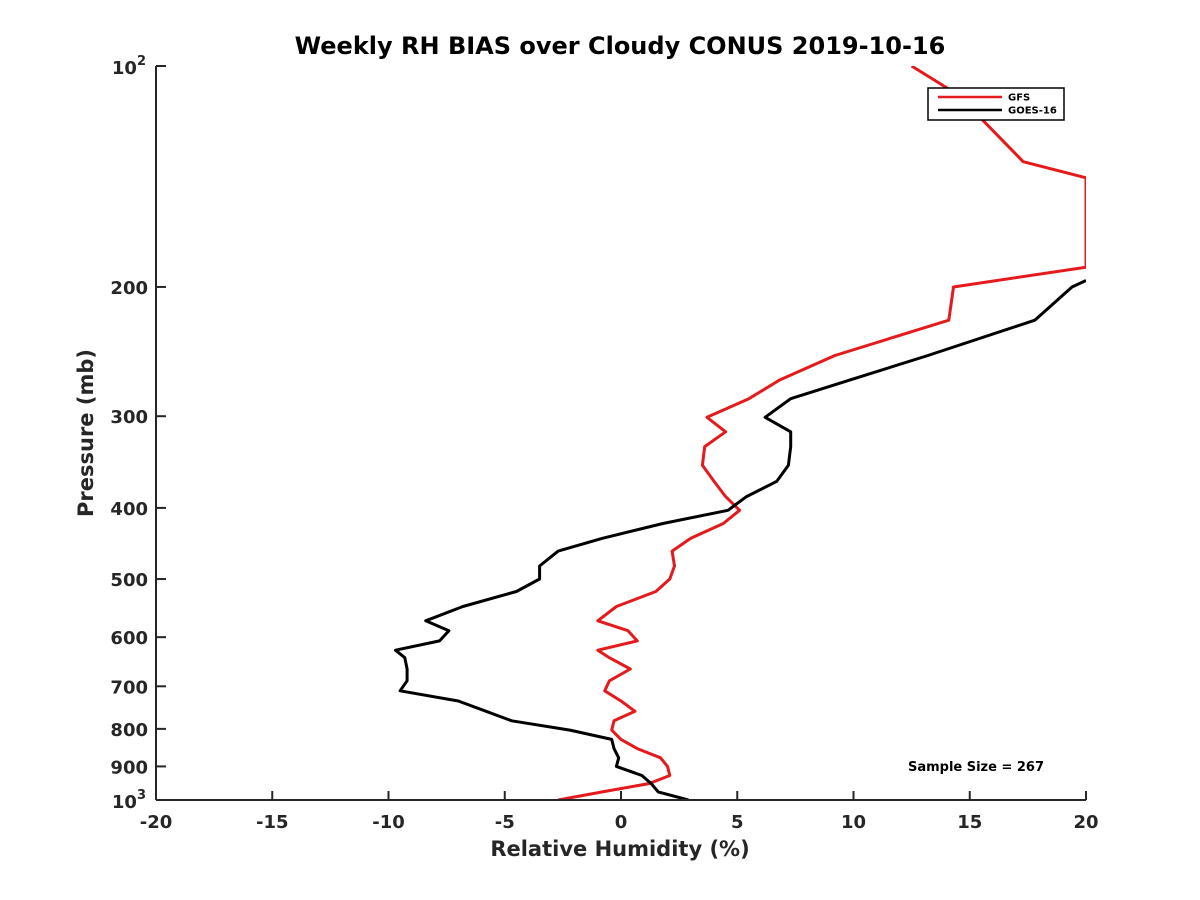  I want to click on x-tick-label: 15, so click(969, 822).